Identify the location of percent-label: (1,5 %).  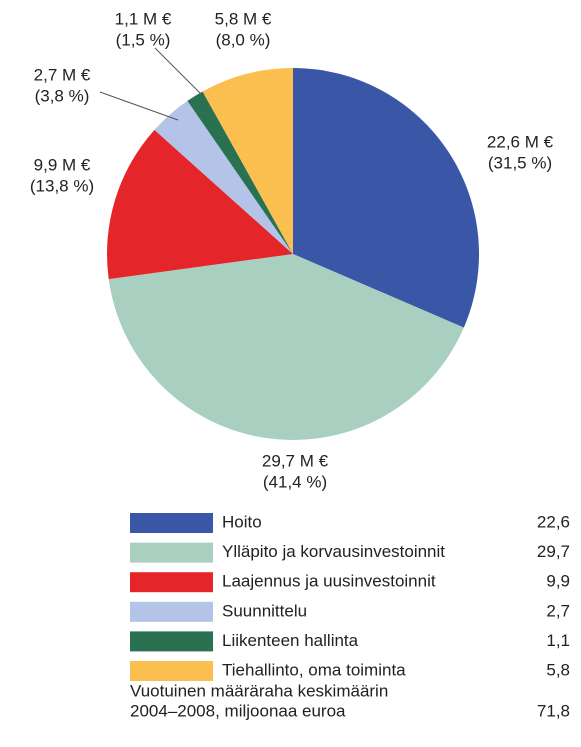
(143, 39).